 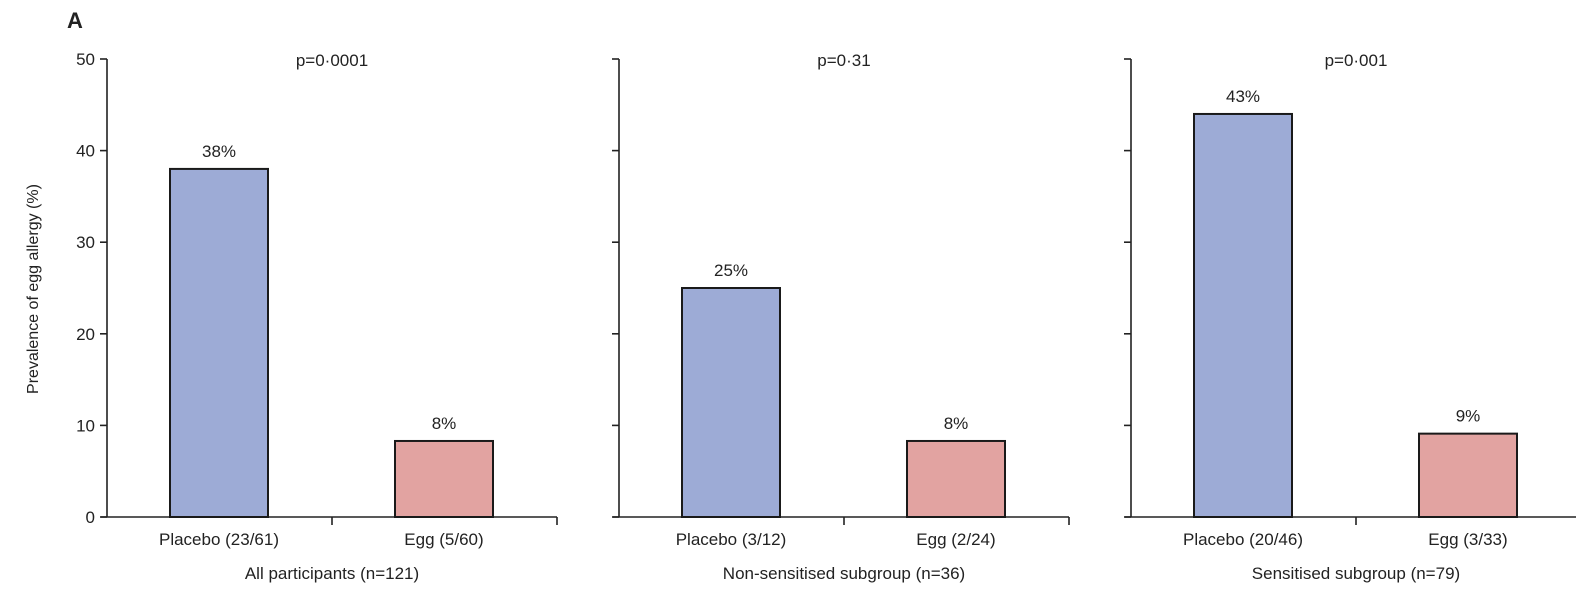 What do you see at coordinates (731, 539) in the screenshot?
I see `category-label: Placebo (3/12)` at bounding box center [731, 539].